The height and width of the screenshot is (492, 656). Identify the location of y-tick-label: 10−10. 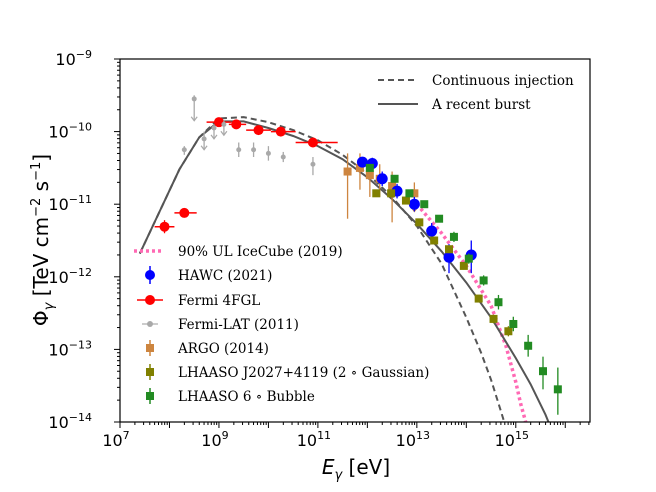
(70, 131).